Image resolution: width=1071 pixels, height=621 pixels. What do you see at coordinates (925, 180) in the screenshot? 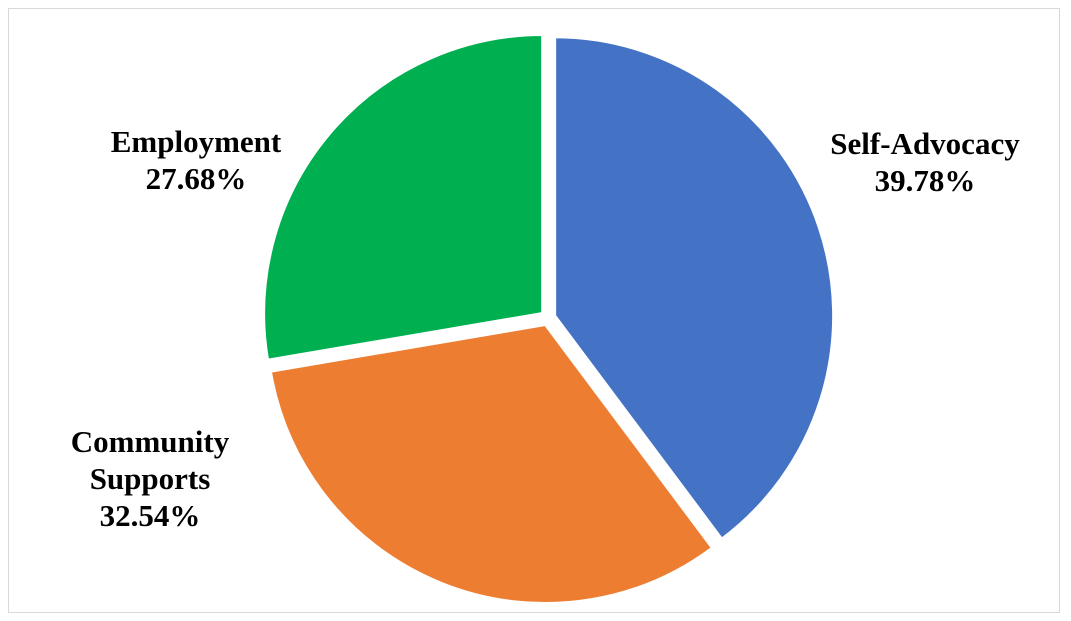
I see `data-label-value: 39.78%` at bounding box center [925, 180].